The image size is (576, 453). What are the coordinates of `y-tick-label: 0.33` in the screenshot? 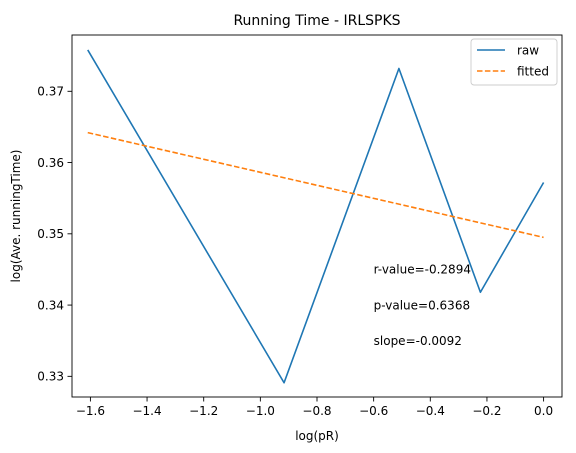 It's located at (50, 377).